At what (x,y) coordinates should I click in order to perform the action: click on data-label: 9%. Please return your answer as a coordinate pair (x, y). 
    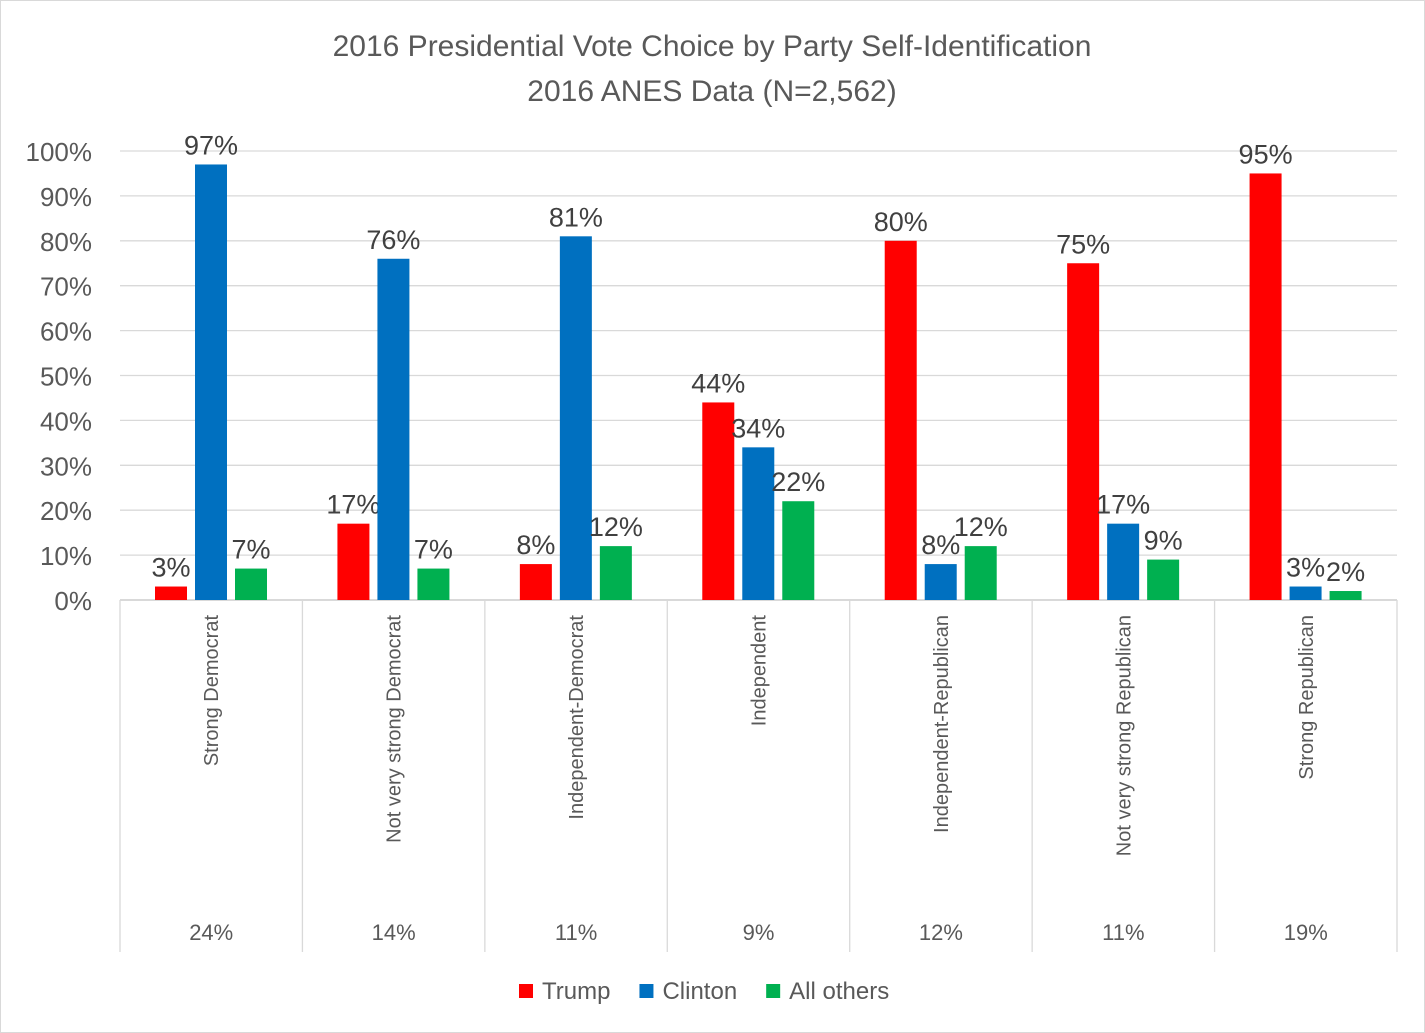
    Looking at the image, I should click on (1163, 541).